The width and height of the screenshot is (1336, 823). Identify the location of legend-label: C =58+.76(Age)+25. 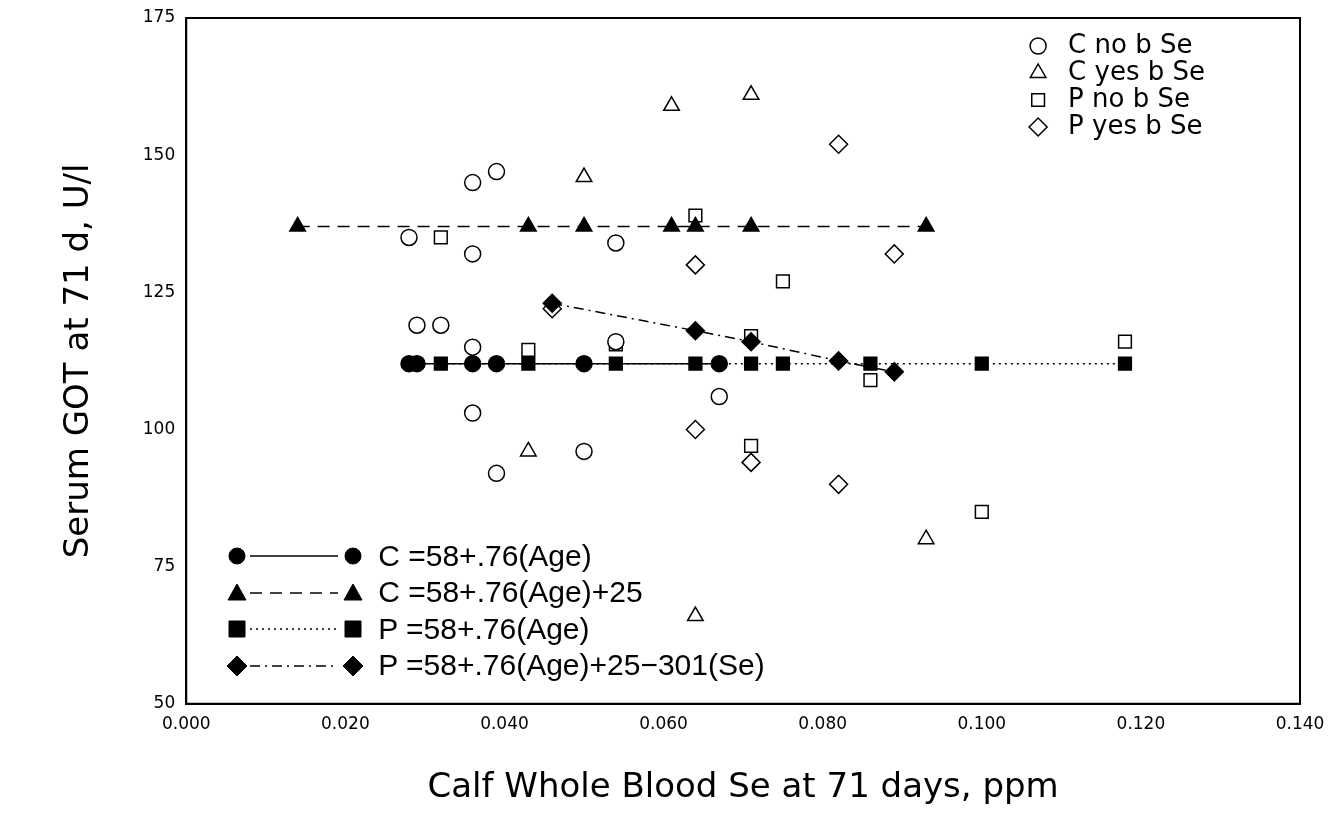
(510, 592).